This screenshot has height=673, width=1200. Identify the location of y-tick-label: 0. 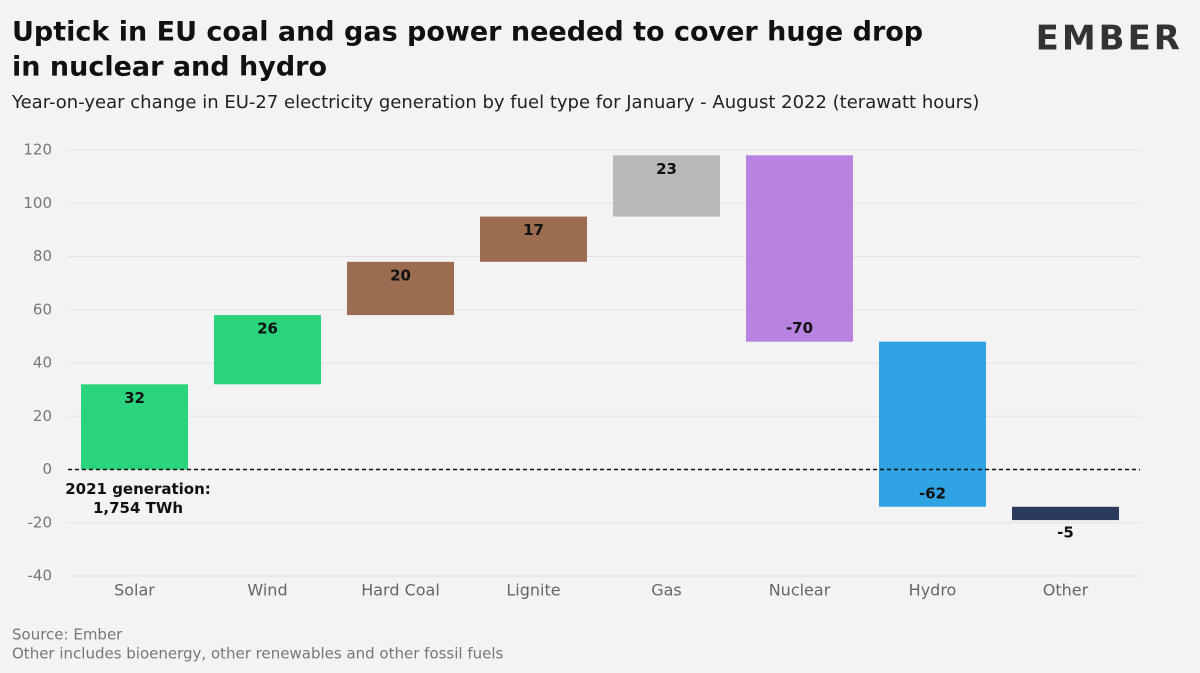
(47, 469).